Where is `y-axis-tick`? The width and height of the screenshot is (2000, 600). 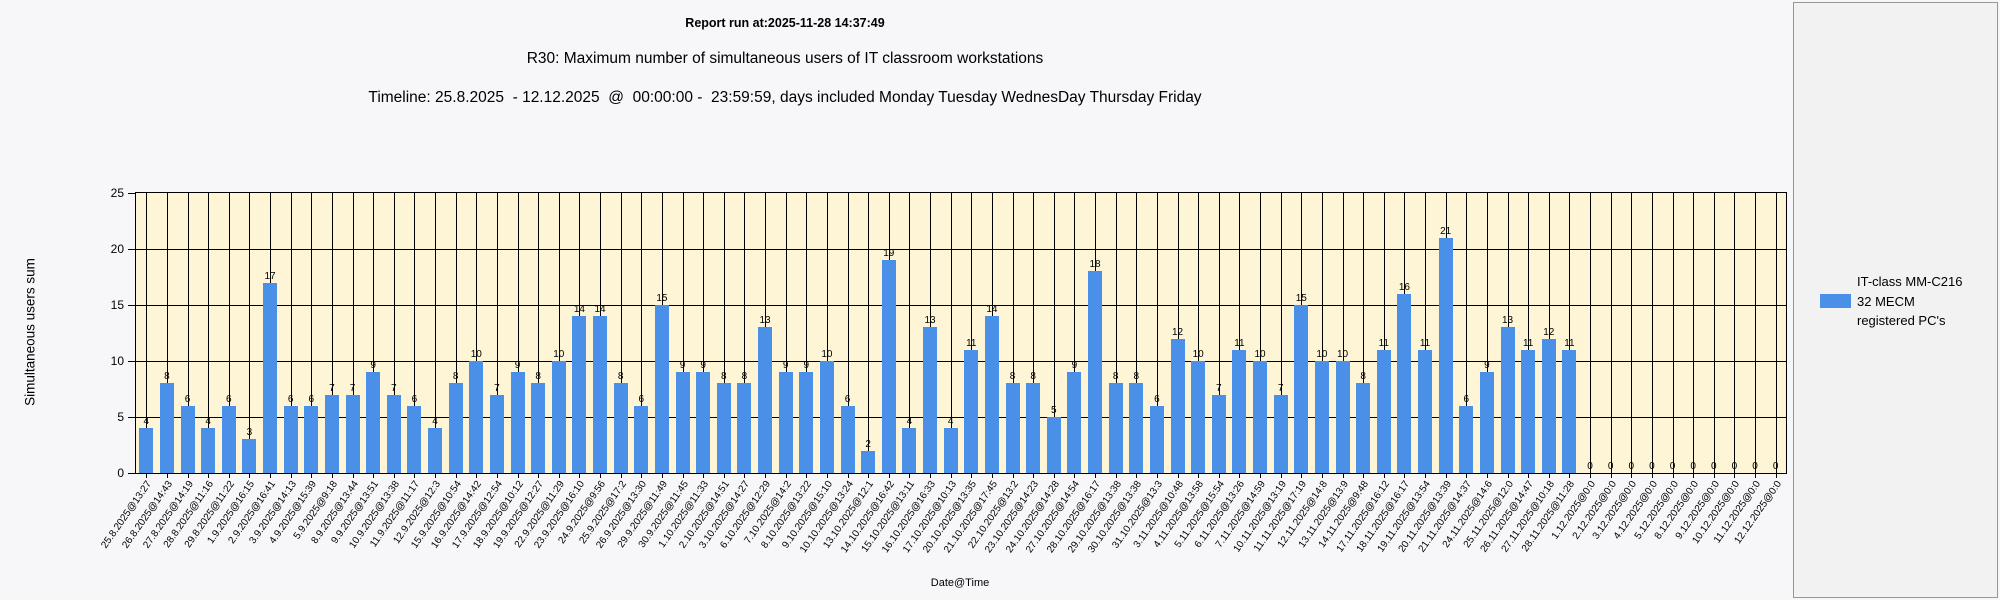
y-axis-tick is located at coordinates (132, 193).